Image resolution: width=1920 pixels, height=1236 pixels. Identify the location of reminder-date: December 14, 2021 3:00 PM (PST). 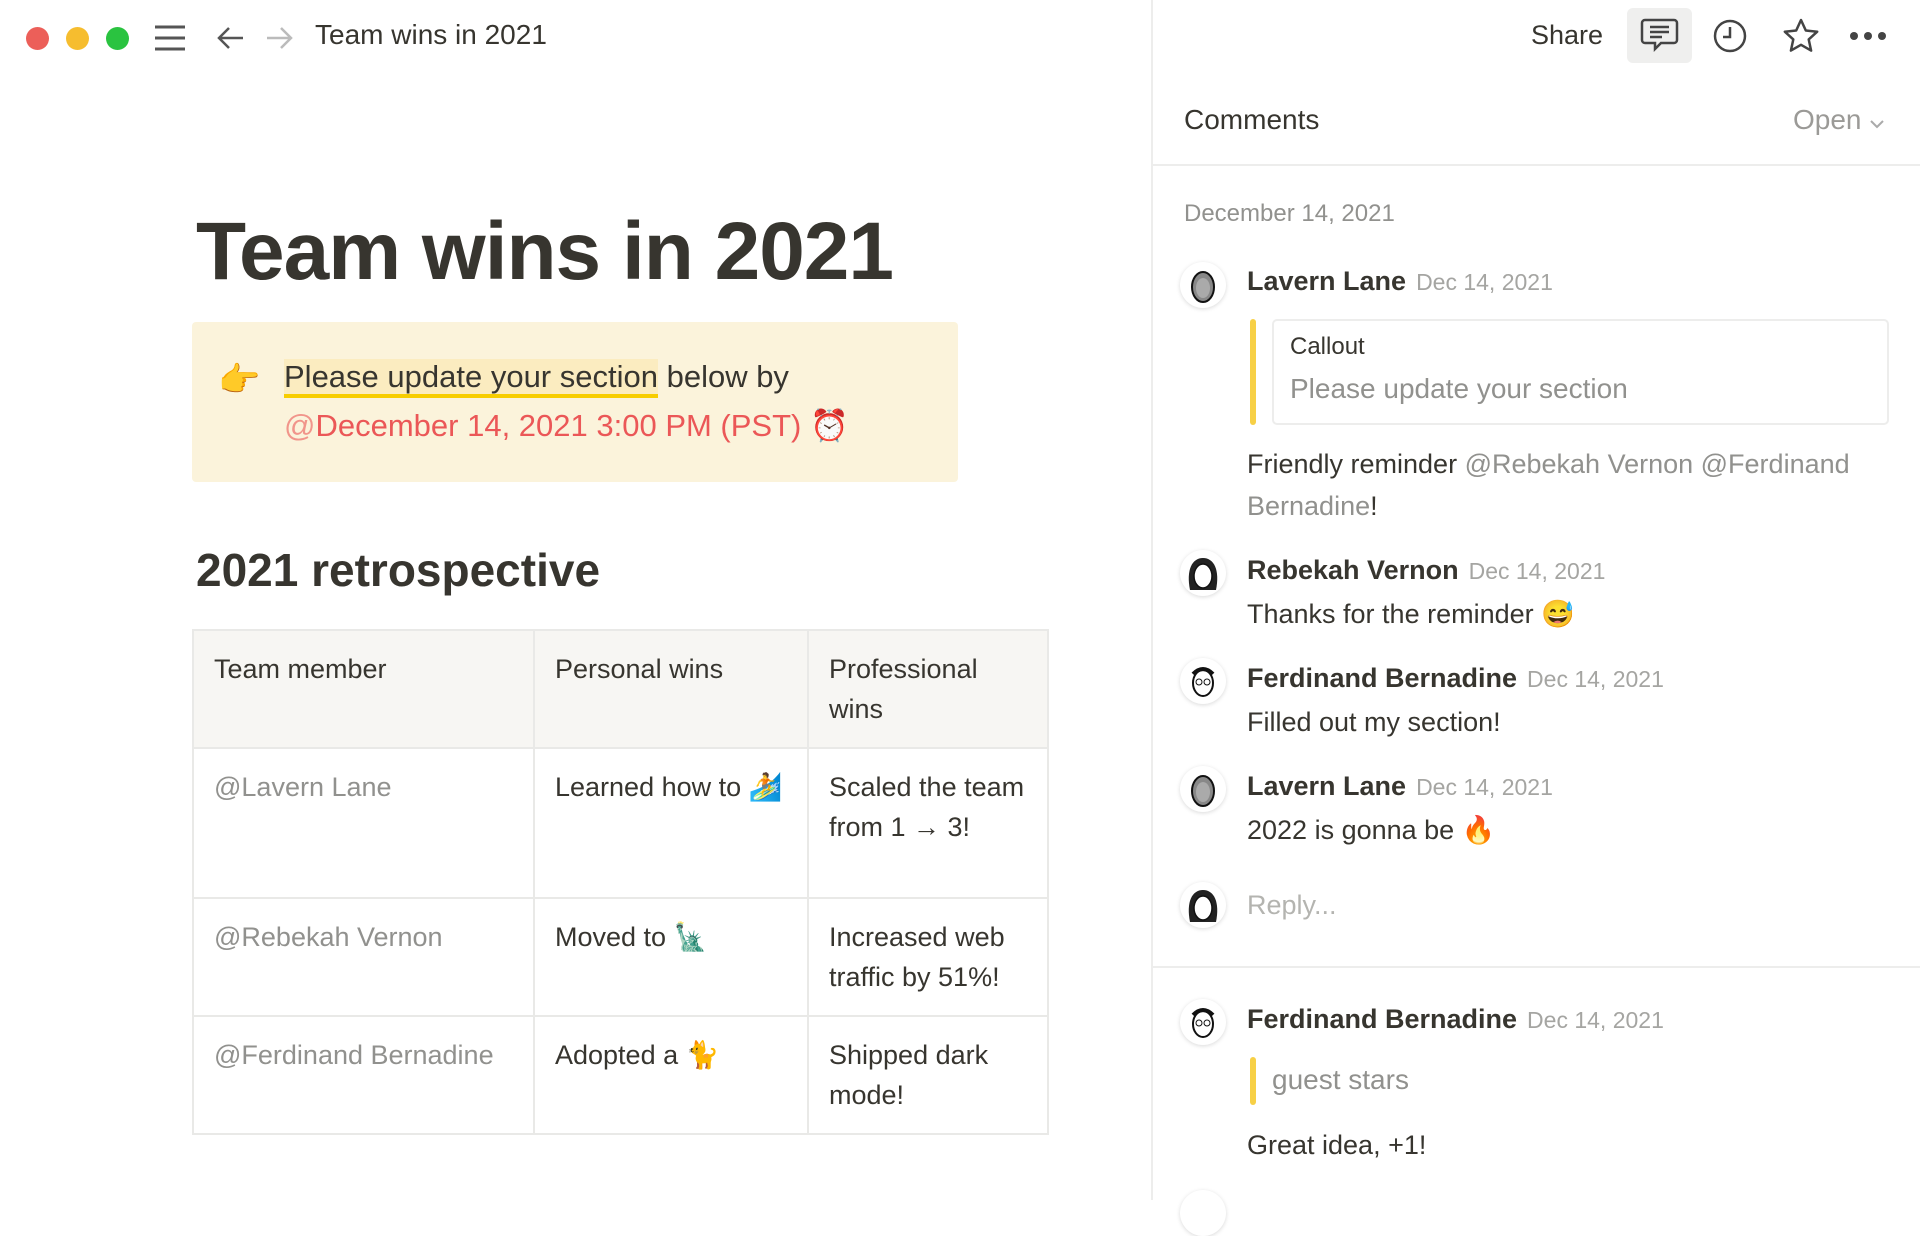
(558, 425).